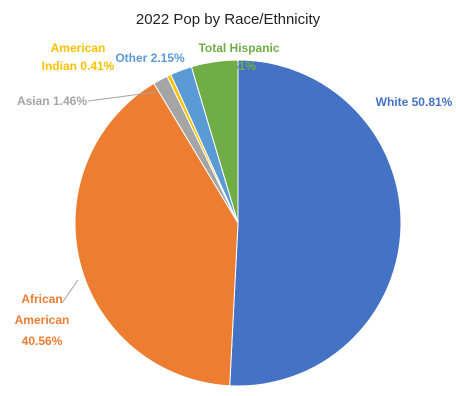 This screenshot has width=456, height=396. Describe the element at coordinates (78, 57) in the screenshot. I see `slice-label-american-indian: American Indian 0.41%` at that location.